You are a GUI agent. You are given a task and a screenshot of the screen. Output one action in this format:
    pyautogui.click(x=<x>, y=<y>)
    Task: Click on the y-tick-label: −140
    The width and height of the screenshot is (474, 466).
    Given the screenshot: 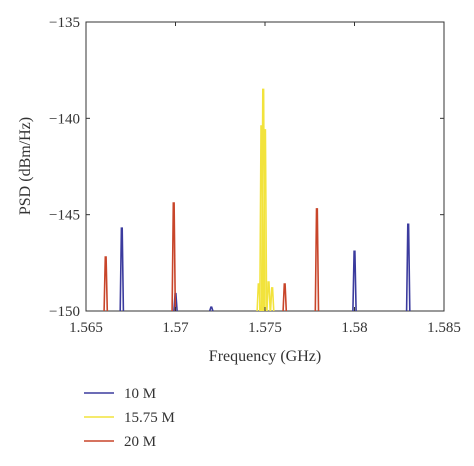 What is the action you would take?
    pyautogui.click(x=64, y=119)
    